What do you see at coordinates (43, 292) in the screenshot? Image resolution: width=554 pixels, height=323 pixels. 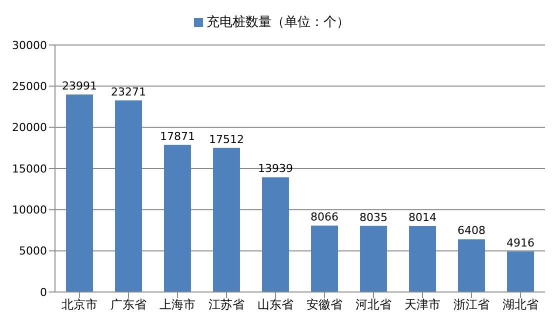 I see `y-tick-label: 0` at bounding box center [43, 292].